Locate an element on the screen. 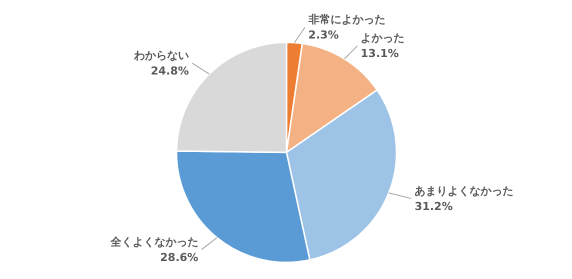 This screenshot has width=572, height=279. data-label: 13.1% is located at coordinates (379, 53).